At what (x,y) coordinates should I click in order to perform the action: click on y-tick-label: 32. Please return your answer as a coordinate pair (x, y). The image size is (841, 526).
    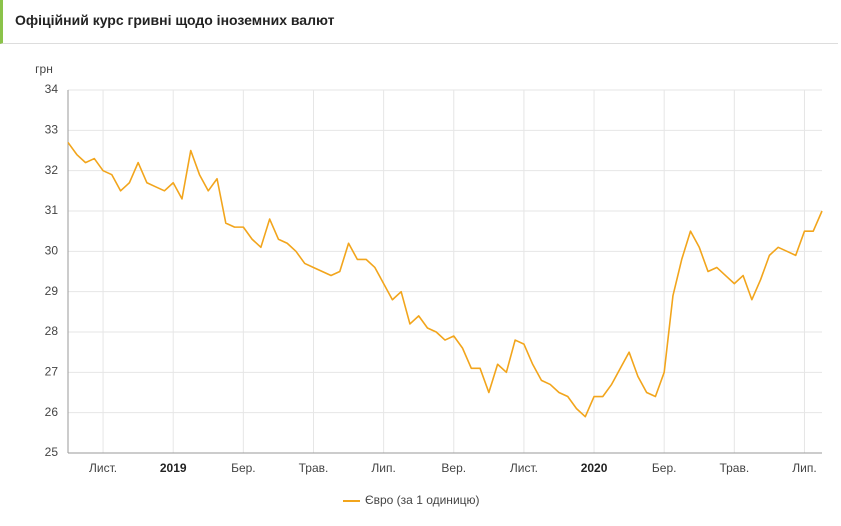
    Looking at the image, I should click on (52, 170).